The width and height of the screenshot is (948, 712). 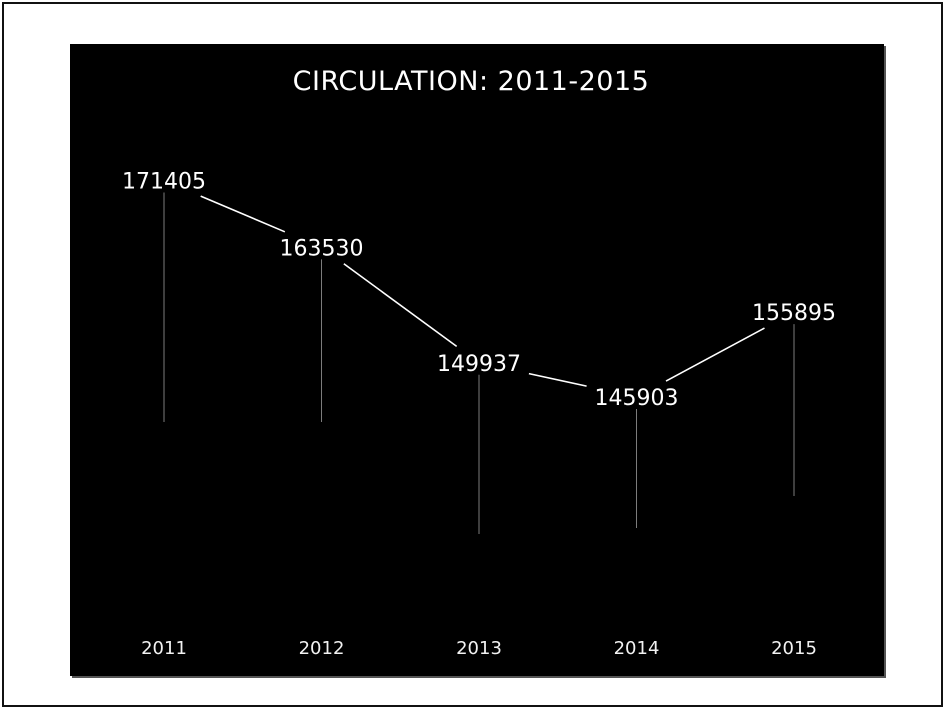 What do you see at coordinates (794, 648) in the screenshot?
I see `x-tick-label-2015: 2015` at bounding box center [794, 648].